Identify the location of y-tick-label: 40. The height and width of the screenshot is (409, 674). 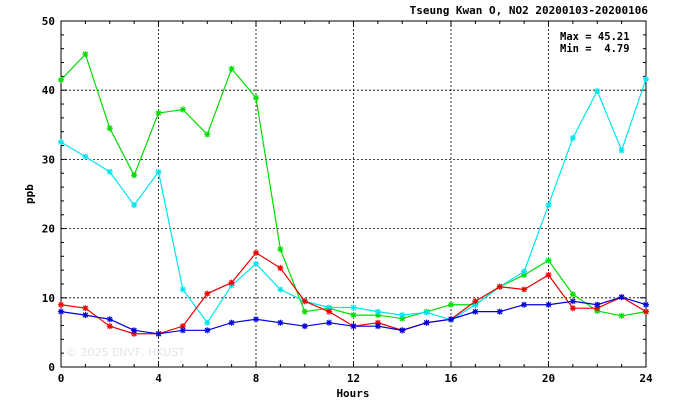
(48, 90).